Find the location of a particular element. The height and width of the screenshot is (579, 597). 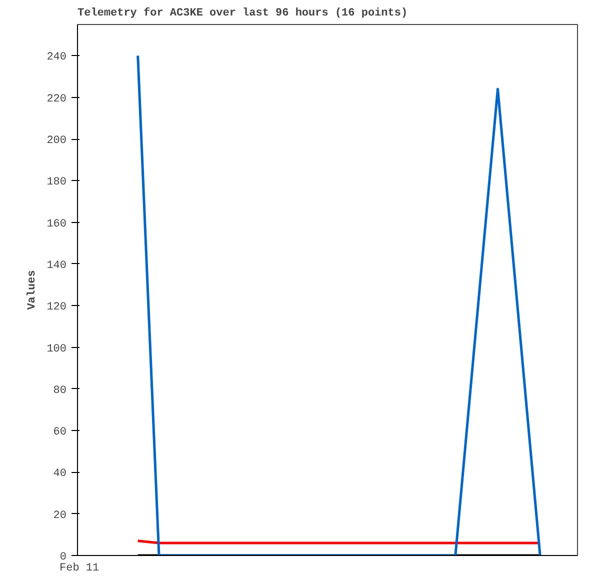

y-tick-label: 40 is located at coordinates (59, 474).